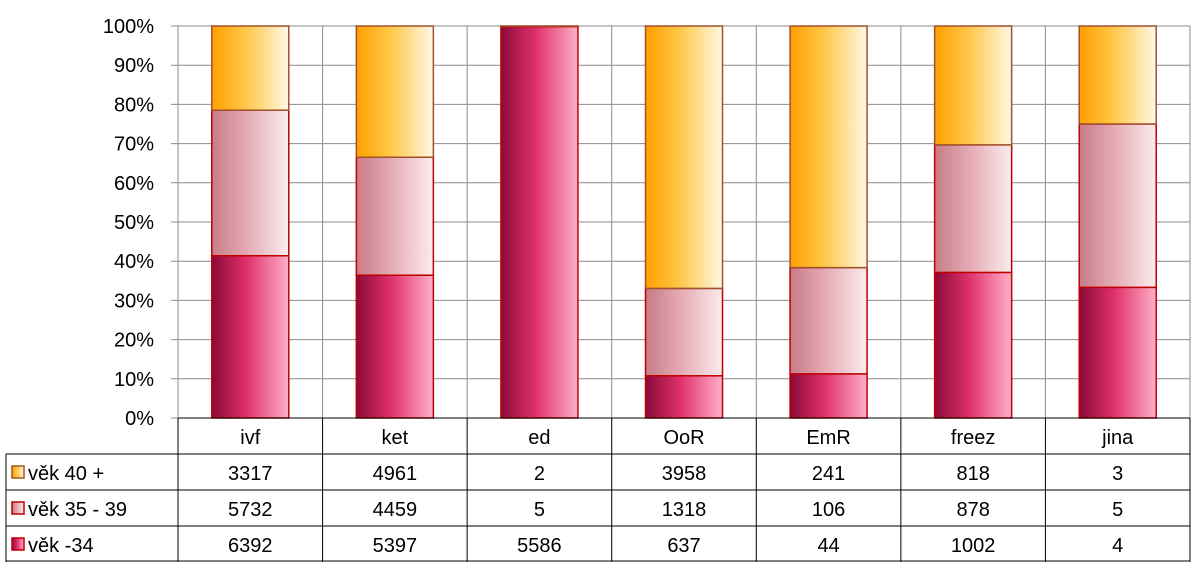 The image size is (1203, 567). What do you see at coordinates (134, 145) in the screenshot?
I see `y-tick-label: 70%` at bounding box center [134, 145].